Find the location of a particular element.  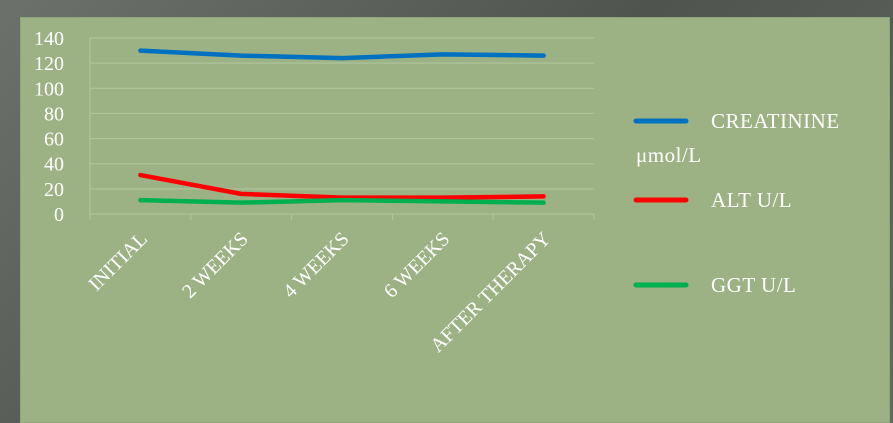

legend-label: CREATININE is located at coordinates (775, 121).